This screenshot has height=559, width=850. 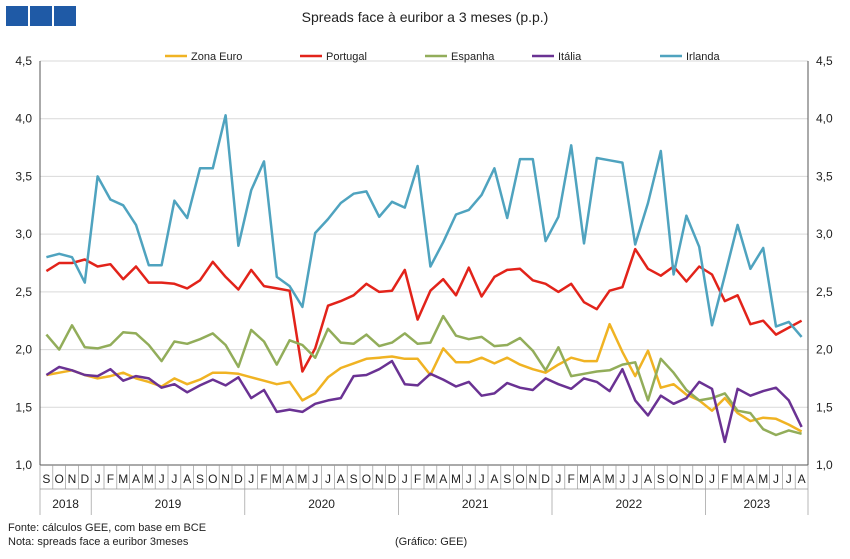 I want to click on legend-label: Zona Euro, so click(x=216, y=57).